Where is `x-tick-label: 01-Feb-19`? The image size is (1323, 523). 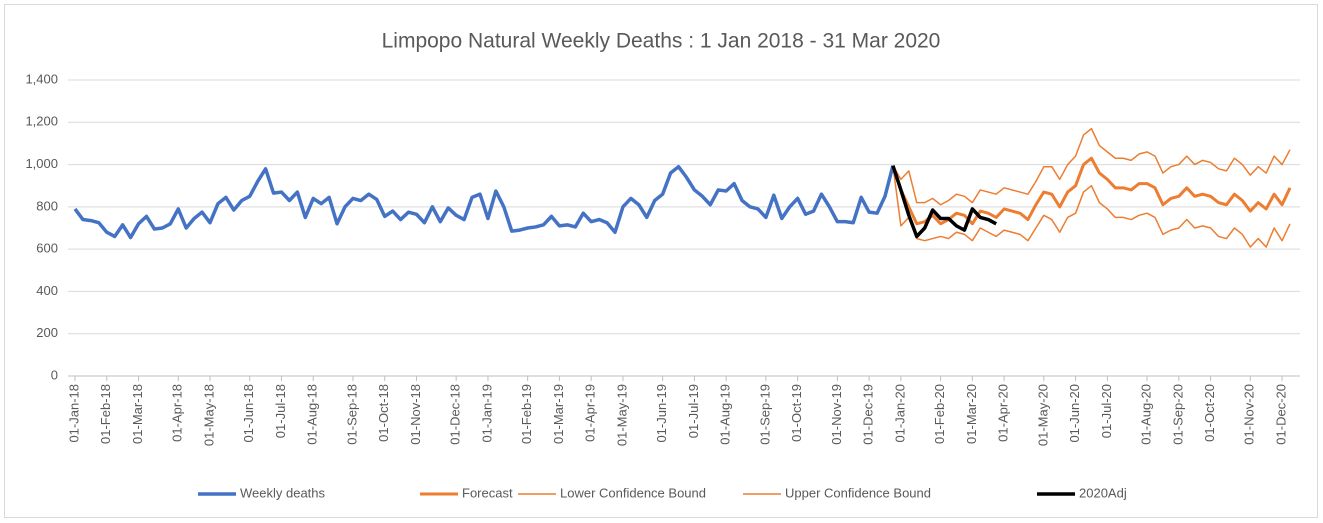
x-tick-label: 01-Feb-19 is located at coordinates (526, 414).